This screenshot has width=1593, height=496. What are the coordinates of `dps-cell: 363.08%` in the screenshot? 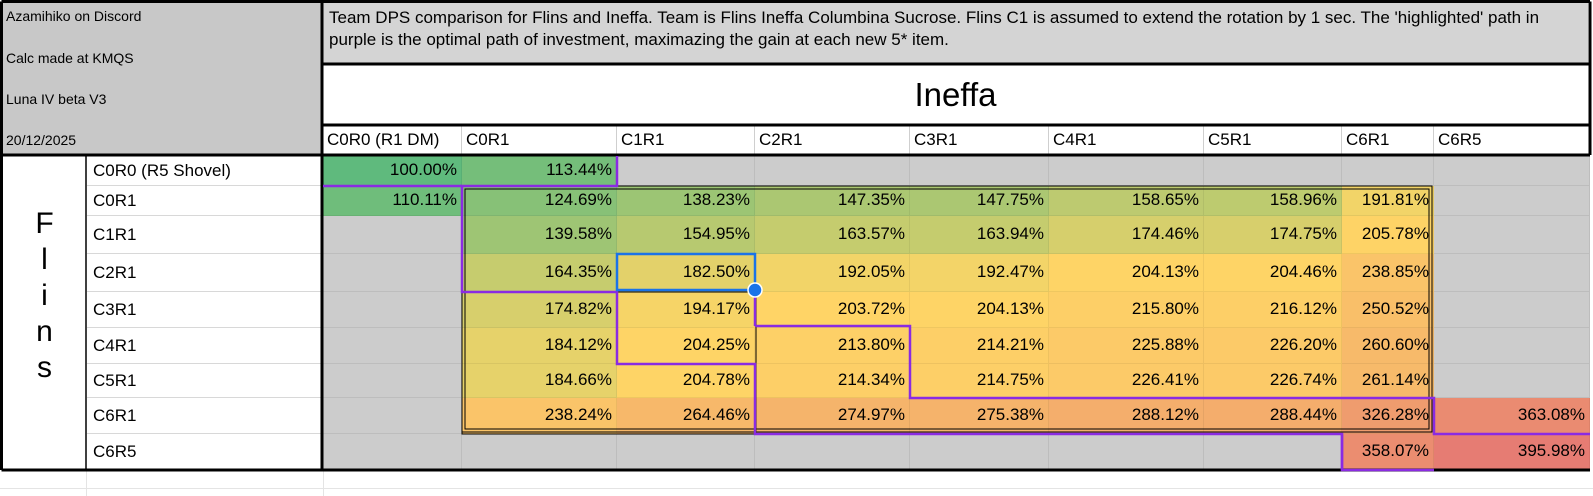 It's located at (1512, 416).